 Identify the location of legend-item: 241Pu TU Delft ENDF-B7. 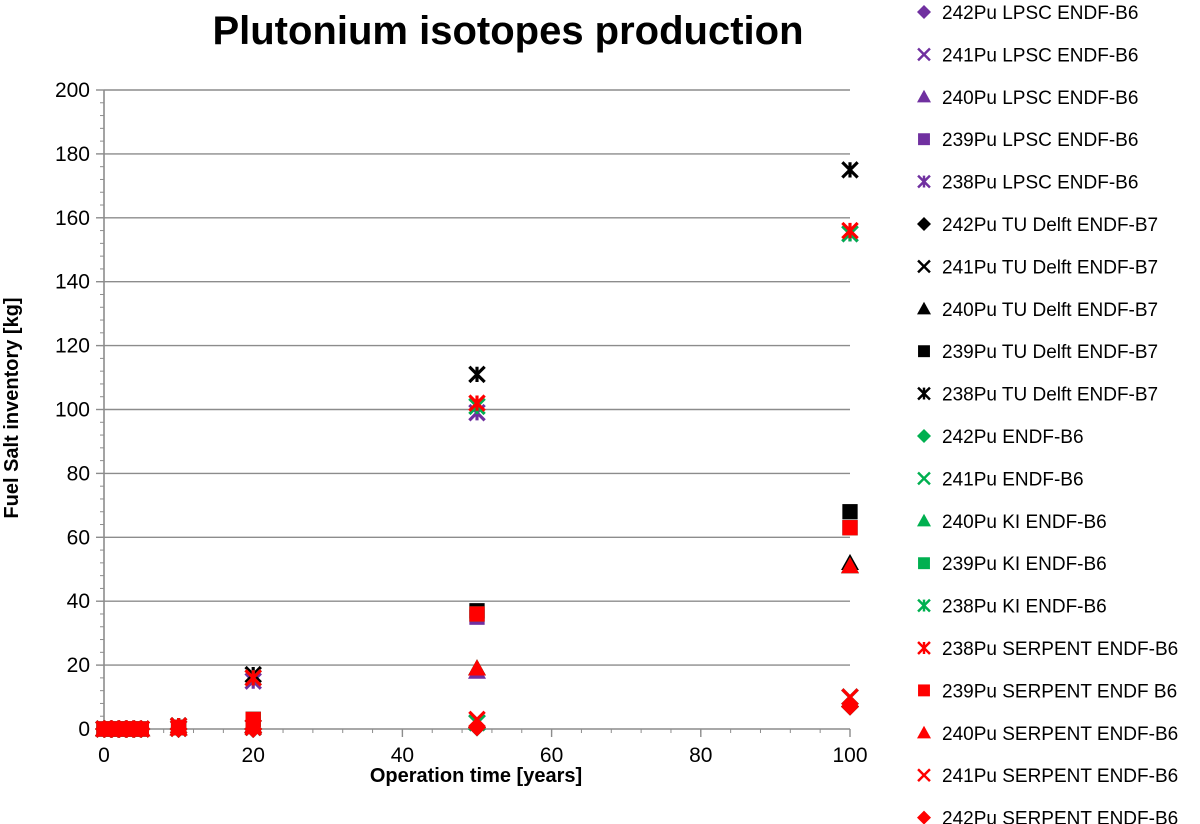
(1037, 267).